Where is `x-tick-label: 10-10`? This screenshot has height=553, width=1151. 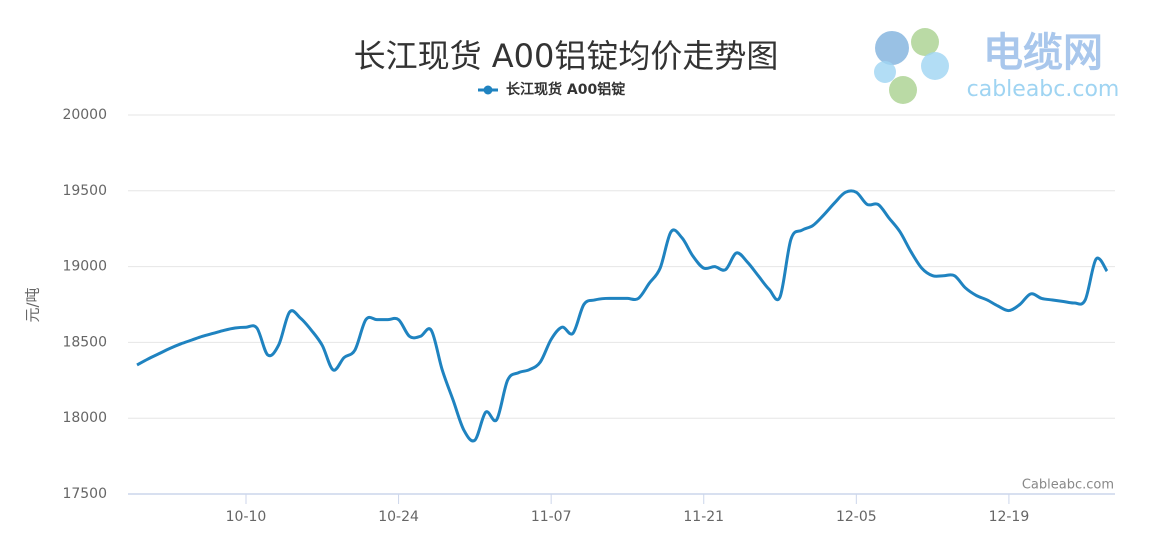 x-tick-label: 10-10 is located at coordinates (246, 517).